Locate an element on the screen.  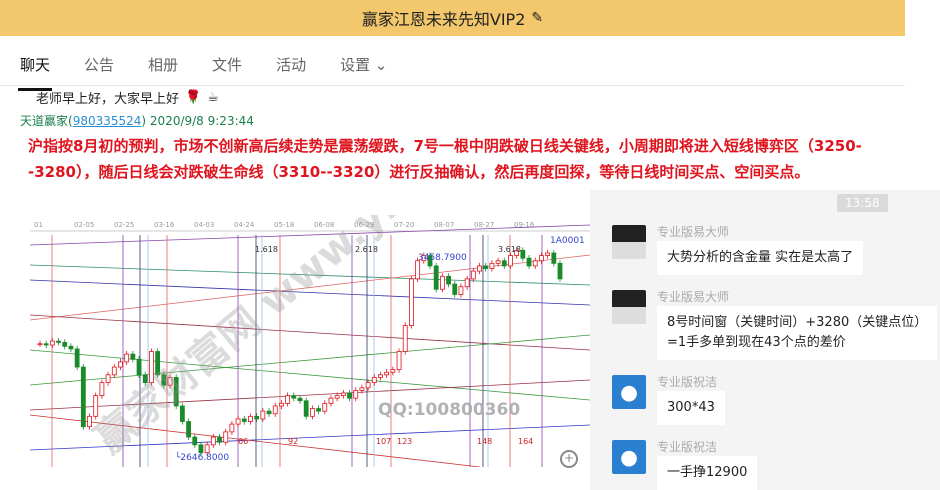
bar-count-label: 148 is located at coordinates (484, 441).